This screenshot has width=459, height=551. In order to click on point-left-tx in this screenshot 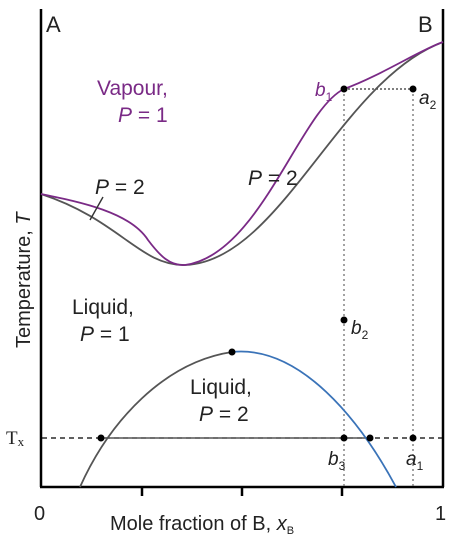, I will do `click(101, 438)`.